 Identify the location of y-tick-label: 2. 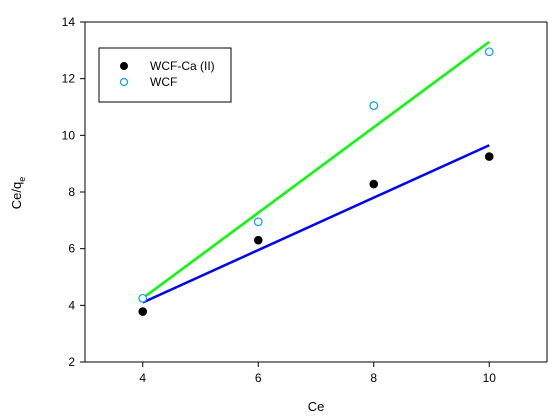
(71, 362).